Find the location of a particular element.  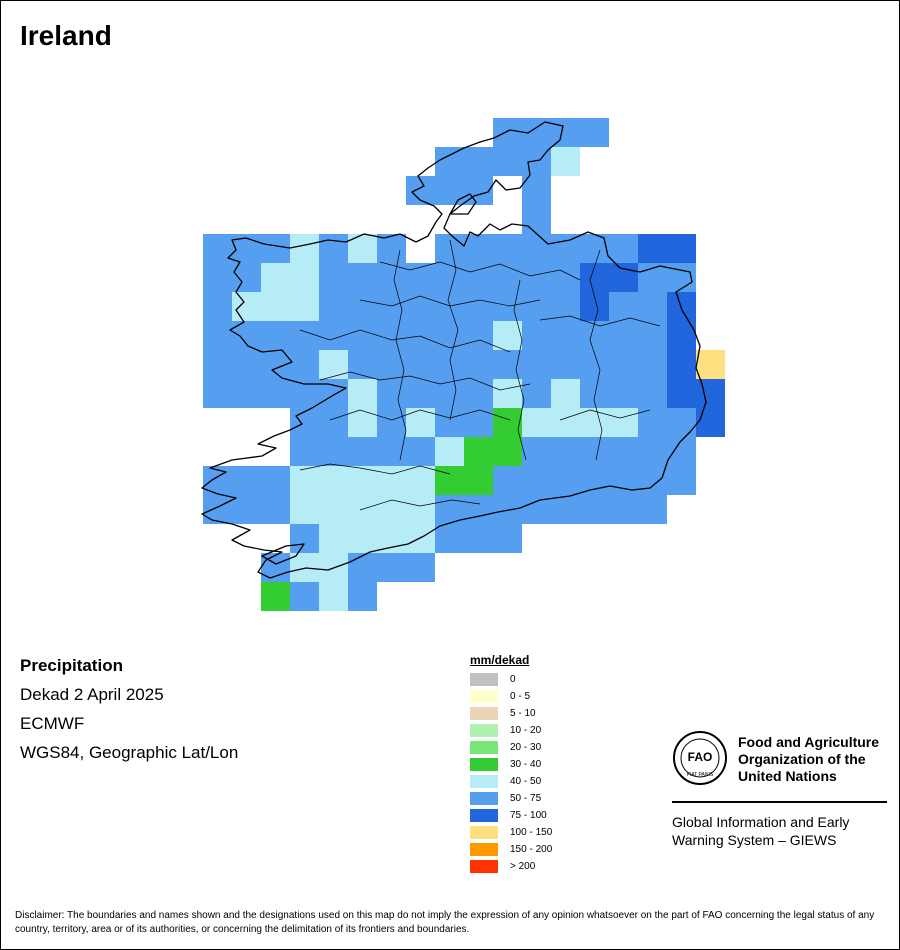

legend-item: 150 - 200 is located at coordinates (511, 849).